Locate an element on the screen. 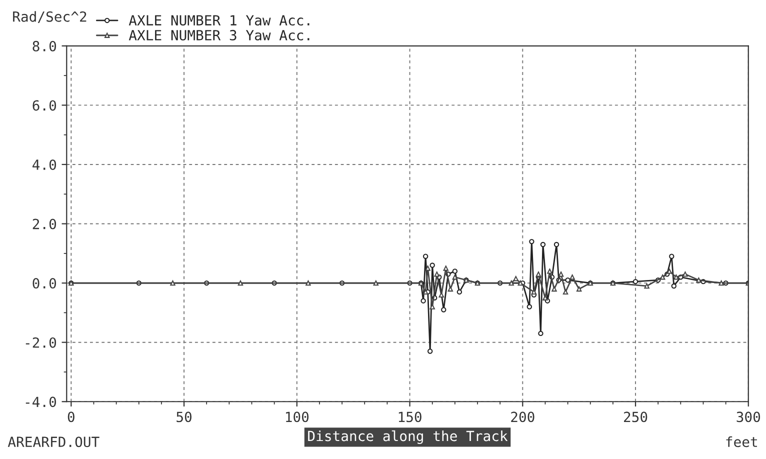 The width and height of the screenshot is (766, 459). text: feet is located at coordinates (741, 442).